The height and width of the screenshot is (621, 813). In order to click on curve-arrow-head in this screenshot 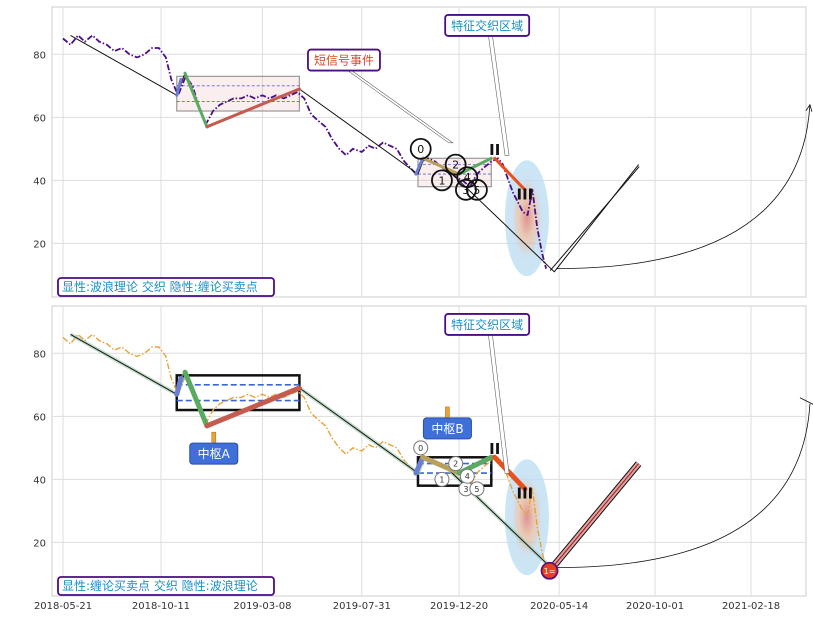, I will do `click(809, 107)`.